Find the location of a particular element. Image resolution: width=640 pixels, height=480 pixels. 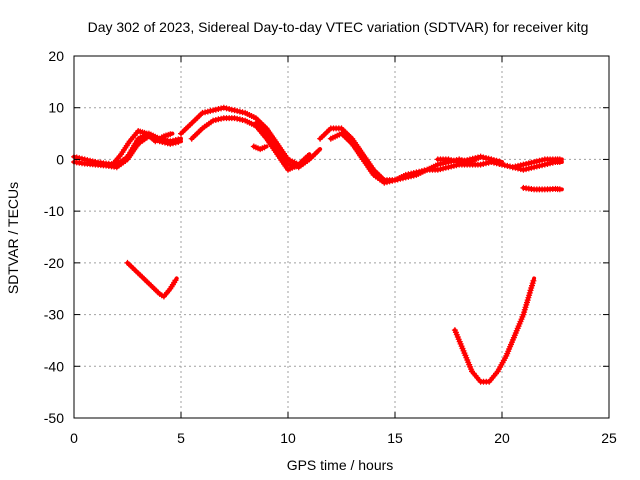

x-tick-label: 10 is located at coordinates (288, 438).